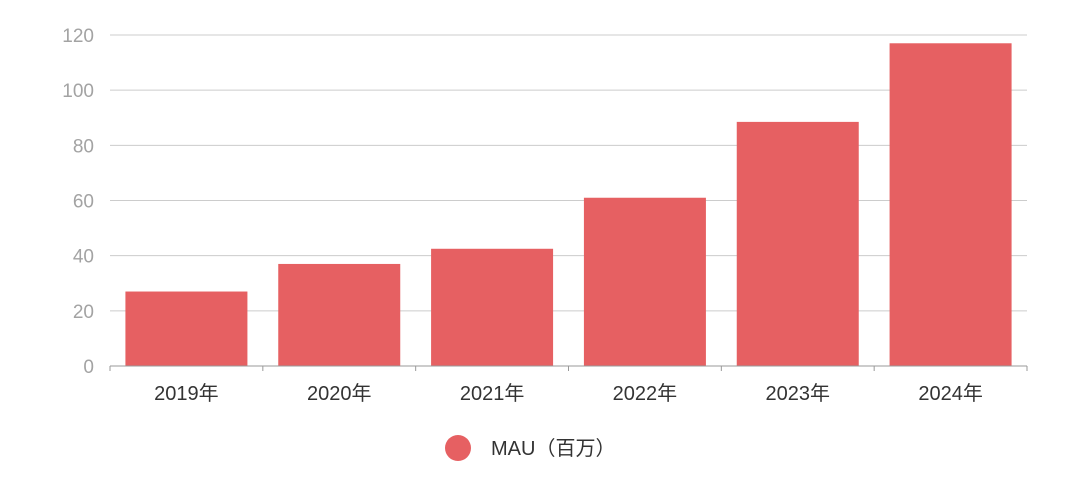 This screenshot has height=480, width=1080. What do you see at coordinates (78, 91) in the screenshot?
I see `y-tick-label: 100` at bounding box center [78, 91].